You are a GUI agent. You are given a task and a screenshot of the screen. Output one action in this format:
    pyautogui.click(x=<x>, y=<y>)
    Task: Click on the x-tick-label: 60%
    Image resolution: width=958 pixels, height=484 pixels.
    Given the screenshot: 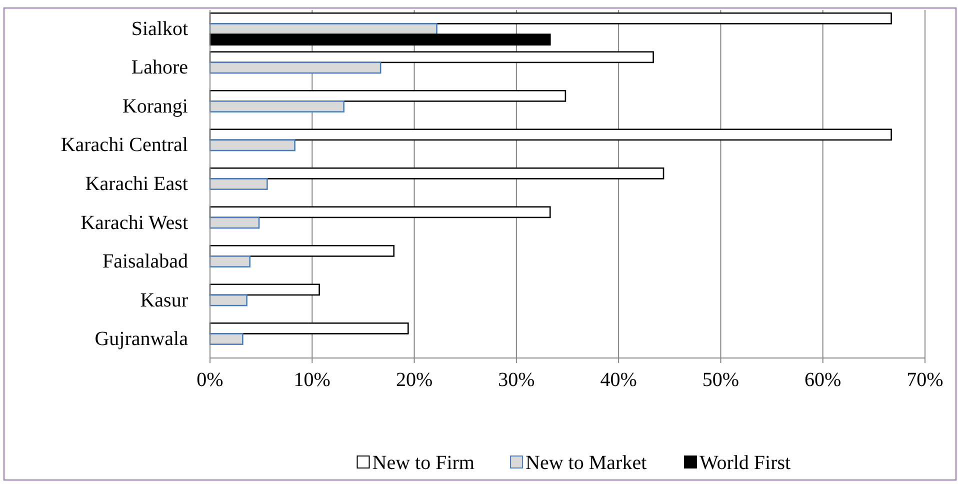 What is the action you would take?
    pyautogui.click(x=823, y=380)
    